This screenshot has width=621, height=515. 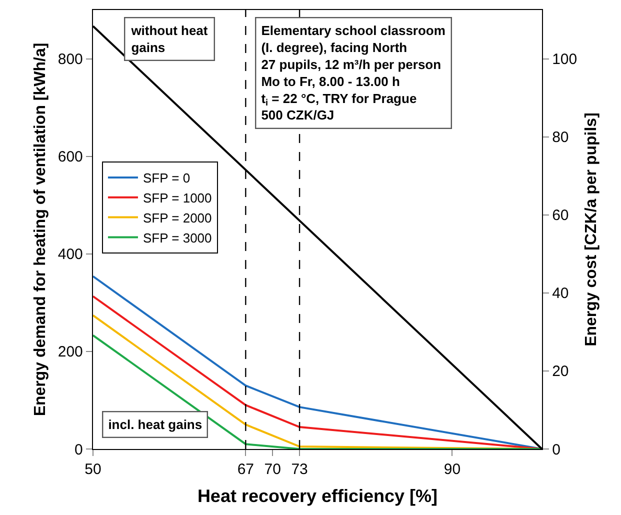 I want to click on y-tick-label: 0, so click(x=78, y=449).